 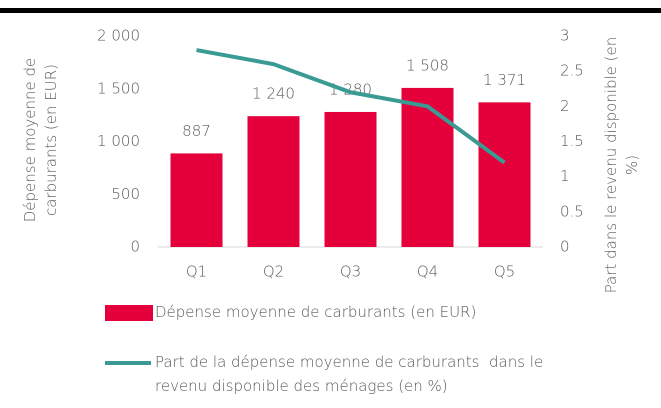 I want to click on y2-tick-label: 2, so click(x=565, y=106).